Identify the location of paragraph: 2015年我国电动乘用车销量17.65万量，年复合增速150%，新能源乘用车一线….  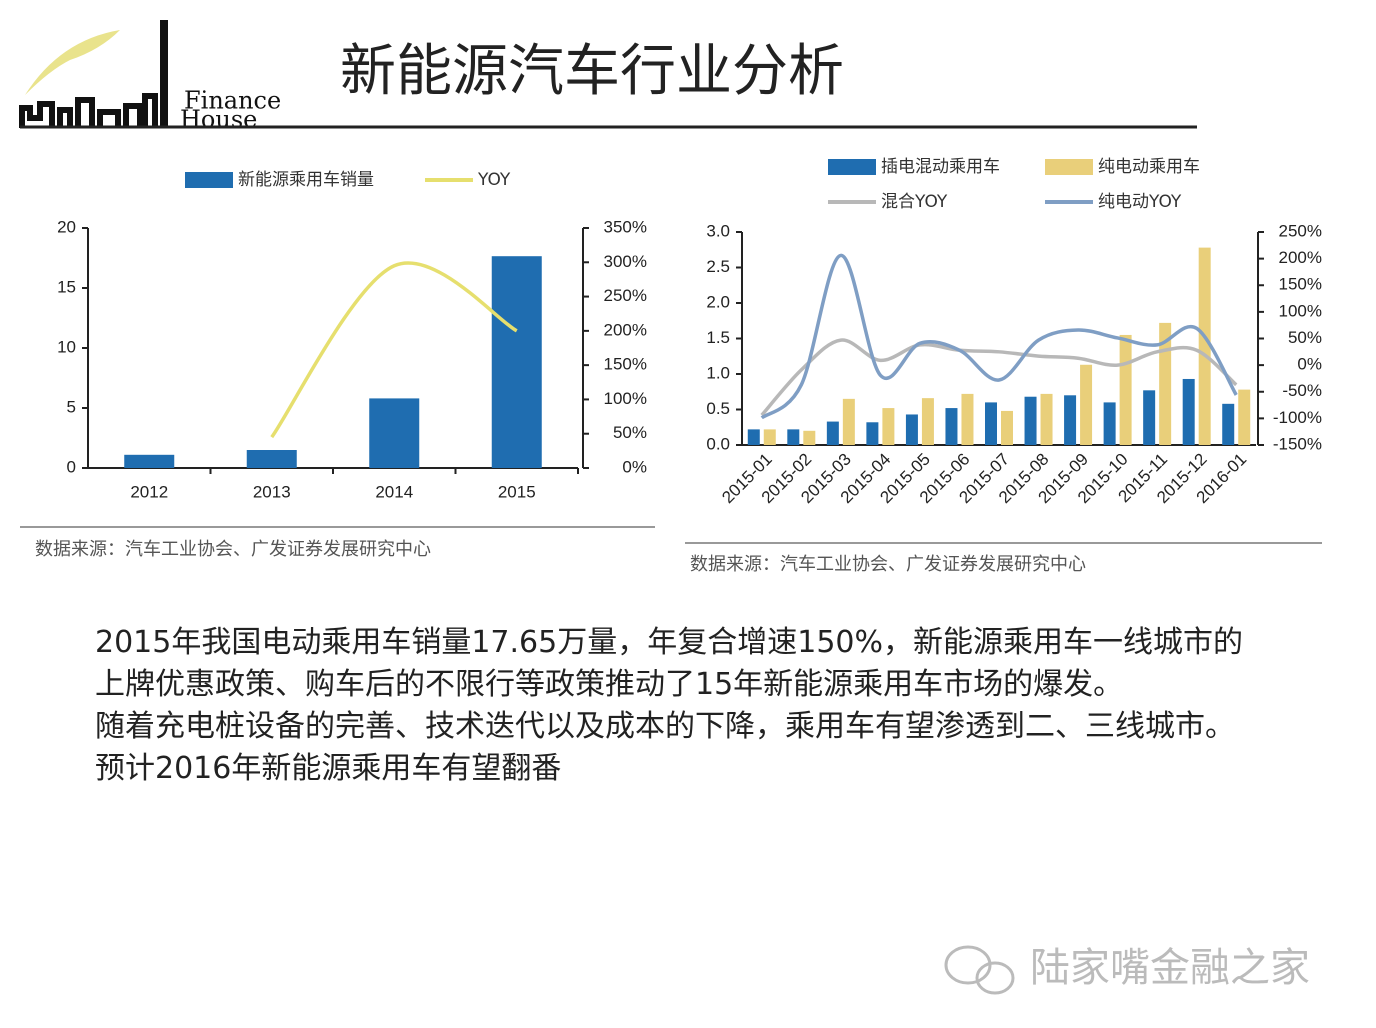
(669, 663).